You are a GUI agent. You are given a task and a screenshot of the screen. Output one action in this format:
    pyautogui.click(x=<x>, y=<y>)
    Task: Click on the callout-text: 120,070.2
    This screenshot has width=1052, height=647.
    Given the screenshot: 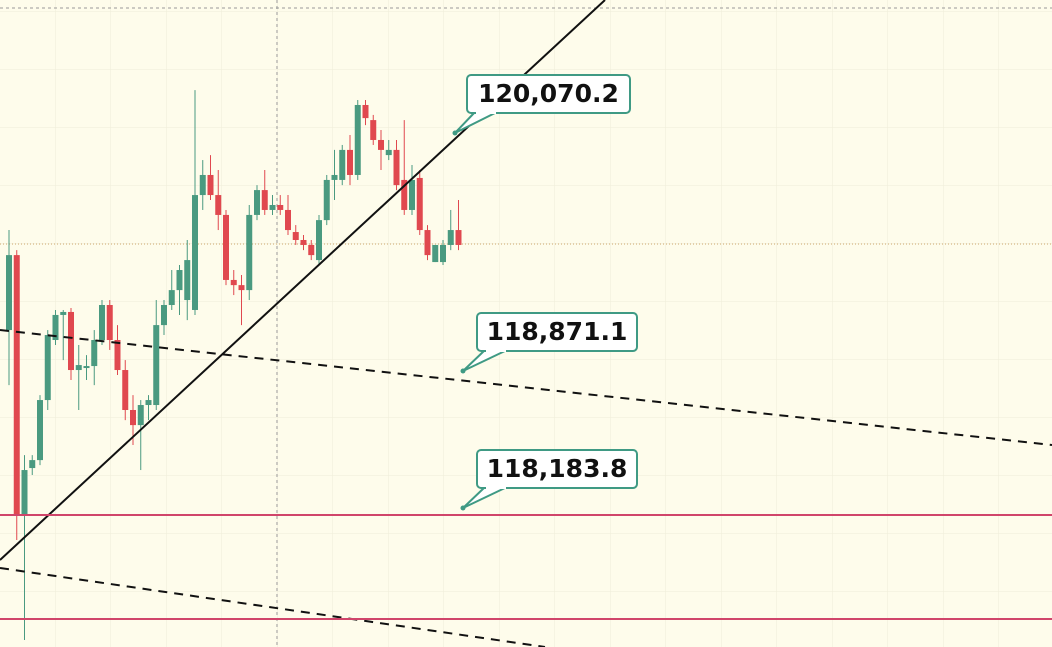 What is the action you would take?
    pyautogui.click(x=548, y=93)
    